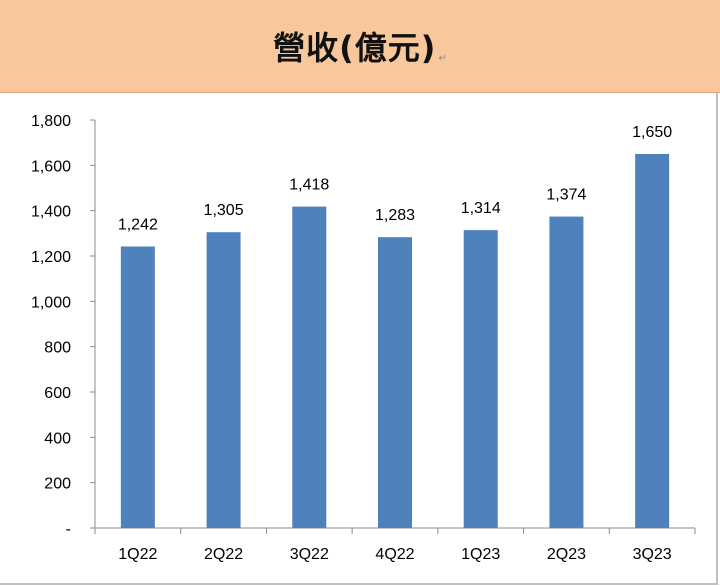 The height and width of the screenshot is (586, 720). I want to click on y-tick-label: 400, so click(57, 438).